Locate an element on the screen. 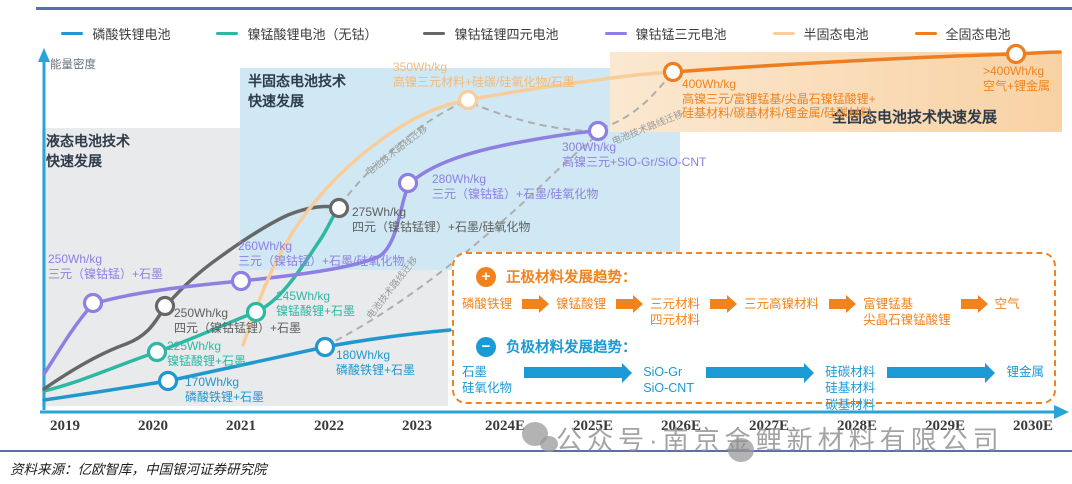 The height and width of the screenshot is (484, 1072). data-point-annotation: 300Wh/kg 高镍三元+SiO-Gr/SiO-CNT is located at coordinates (634, 154).